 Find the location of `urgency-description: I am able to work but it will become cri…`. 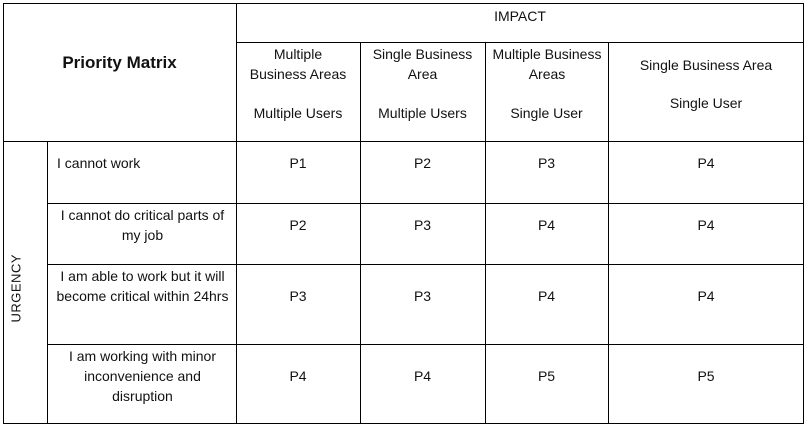

urgency-description: I am able to work but it will become cri… is located at coordinates (142, 286).